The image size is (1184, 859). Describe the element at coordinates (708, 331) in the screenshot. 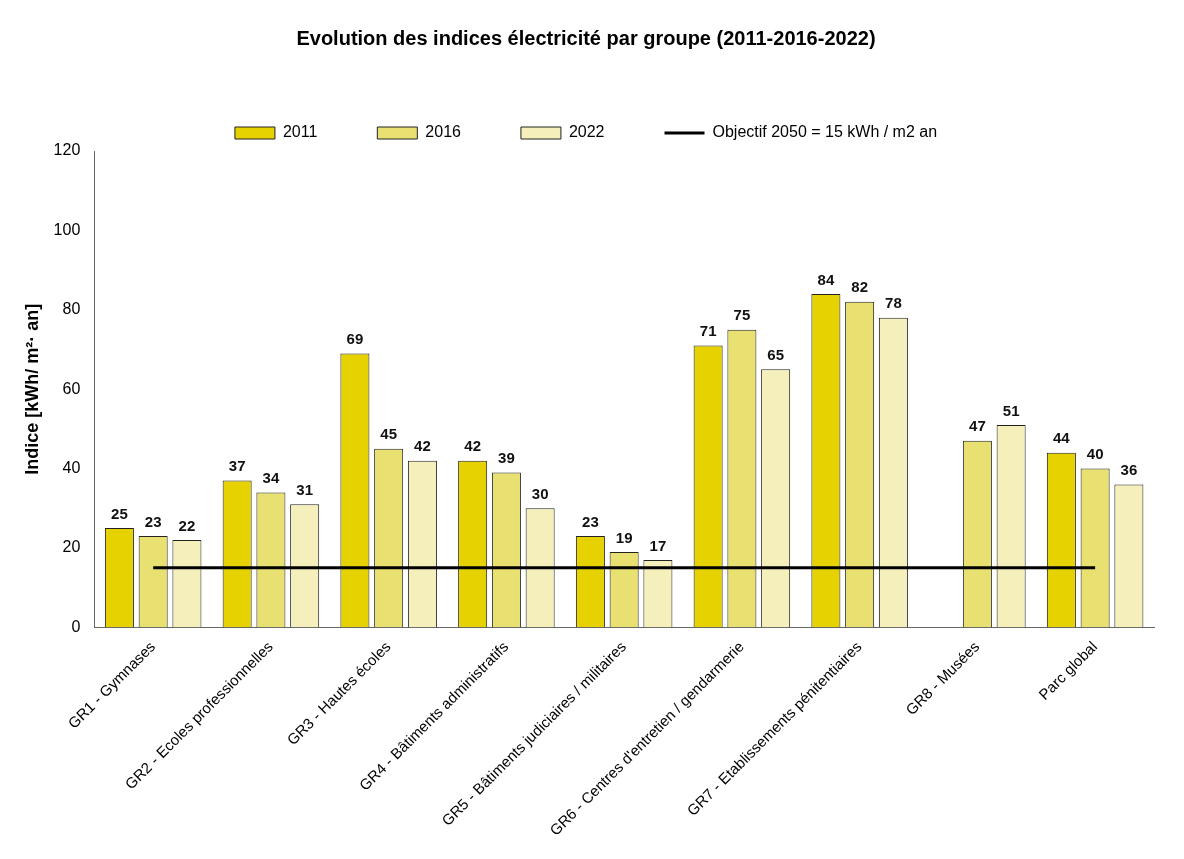

I see `data-label: 71` at that location.